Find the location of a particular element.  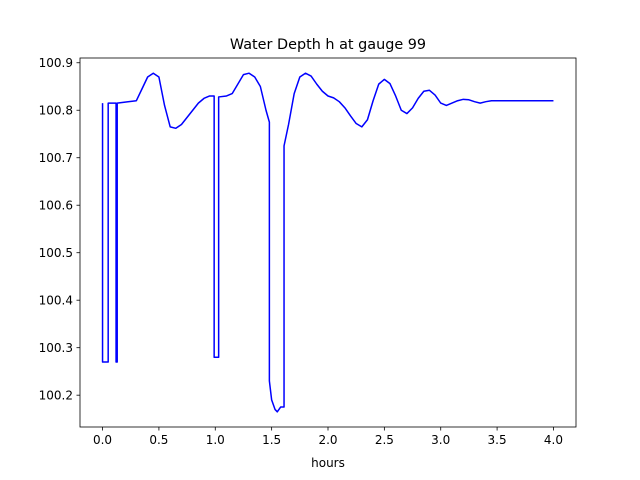

x-axis: 0.0 0.5 1.0 1.5 2.0 2.5 3.0 3.5 4.0 is located at coordinates (328, 437).